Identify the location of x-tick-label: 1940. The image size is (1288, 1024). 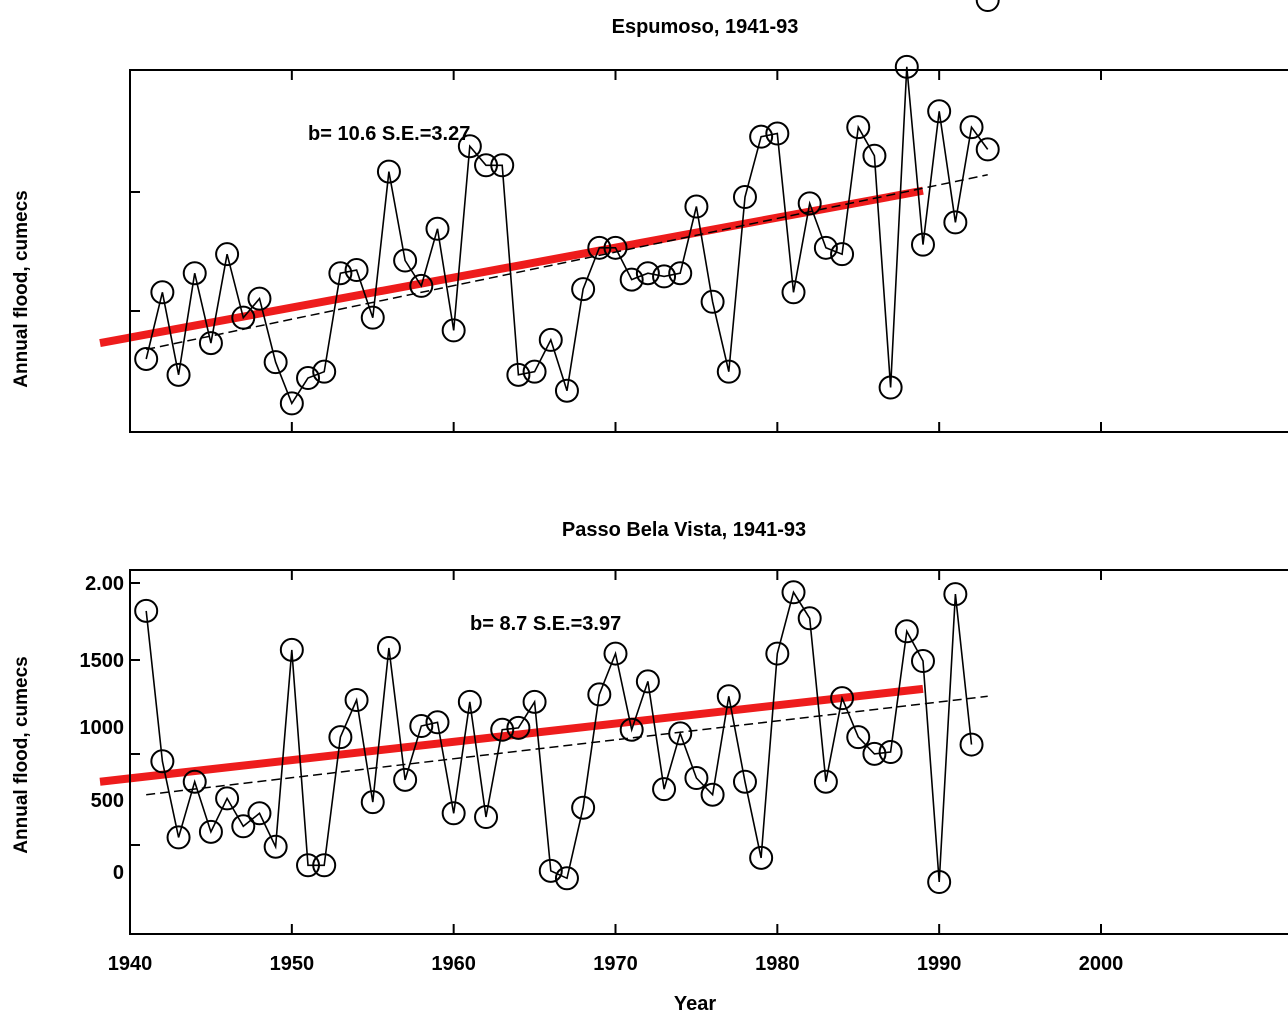
(130, 964).